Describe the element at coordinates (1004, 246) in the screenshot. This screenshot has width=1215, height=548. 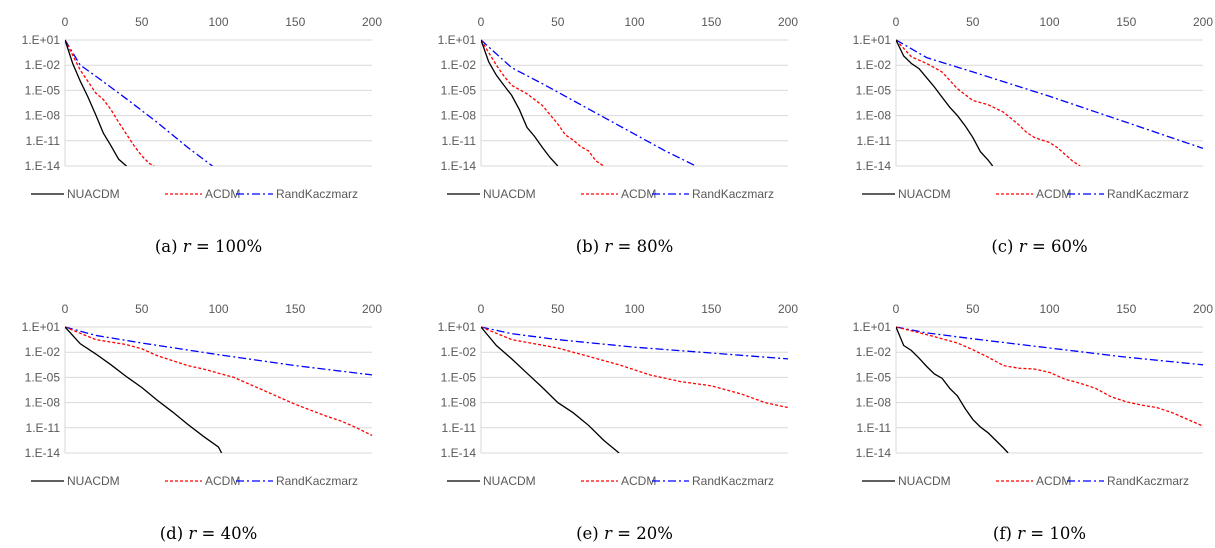
I see `caption-label: (c)` at that location.